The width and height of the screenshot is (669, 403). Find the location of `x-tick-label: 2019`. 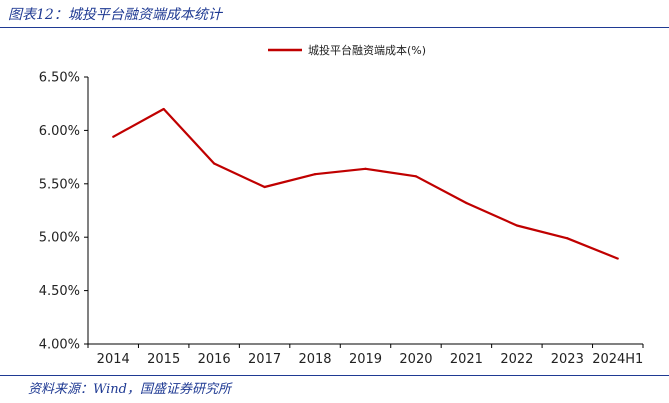

x-tick-label: 2019 is located at coordinates (365, 359).